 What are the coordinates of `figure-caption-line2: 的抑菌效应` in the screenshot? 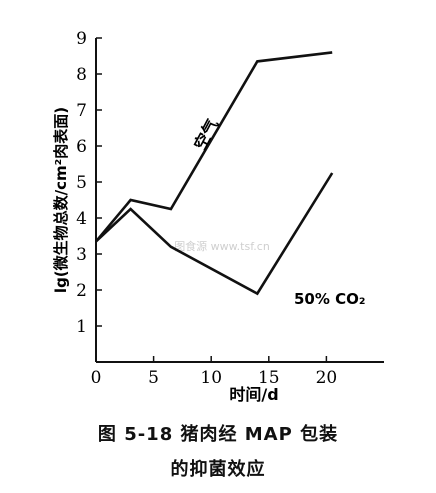 It's located at (218, 469).